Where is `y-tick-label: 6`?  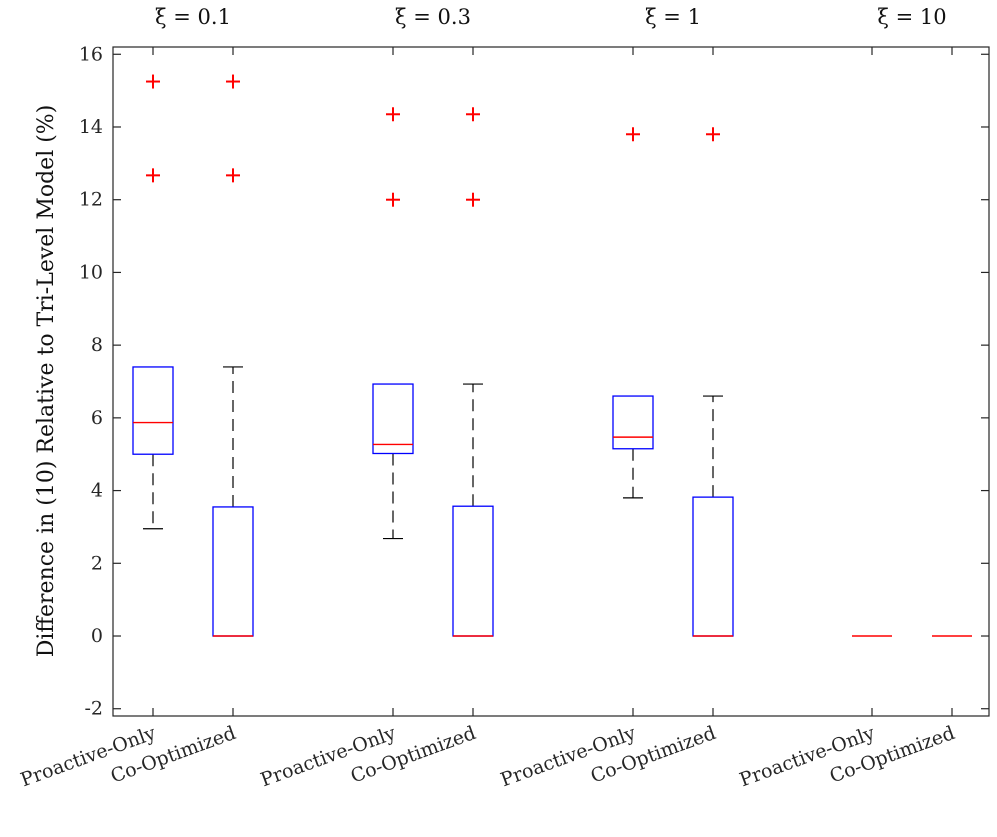 y-tick-label: 6 is located at coordinates (97, 418).